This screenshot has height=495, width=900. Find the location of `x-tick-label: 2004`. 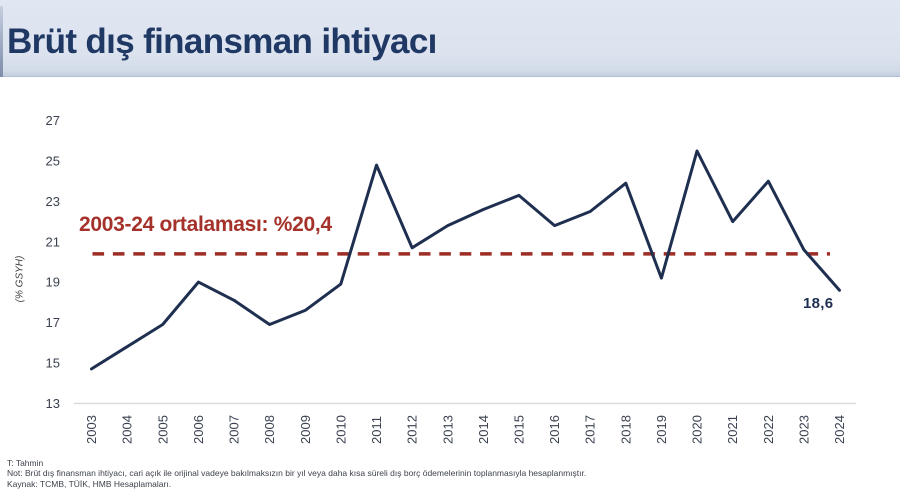

x-tick-label: 2004 is located at coordinates (127, 429).